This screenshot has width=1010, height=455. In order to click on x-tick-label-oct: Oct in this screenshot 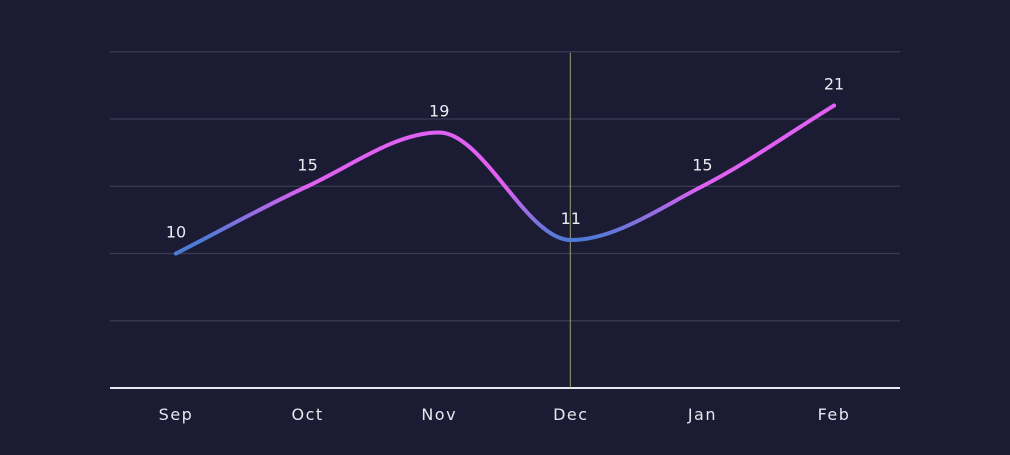, I will do `click(308, 414)`.